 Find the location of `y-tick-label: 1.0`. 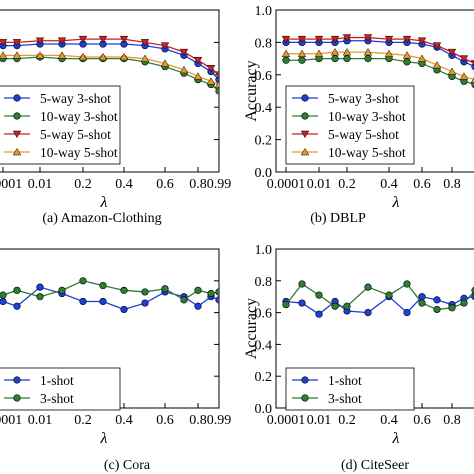

y-tick-label: 1.0 is located at coordinates (264, 250).